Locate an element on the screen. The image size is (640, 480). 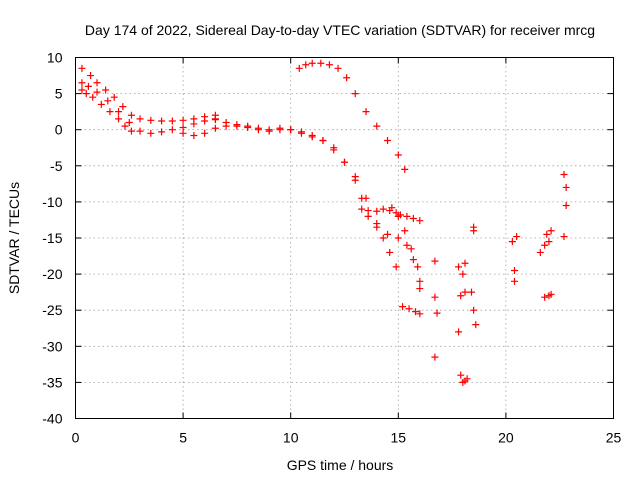
y-tick-label: 5 is located at coordinates (59, 94).